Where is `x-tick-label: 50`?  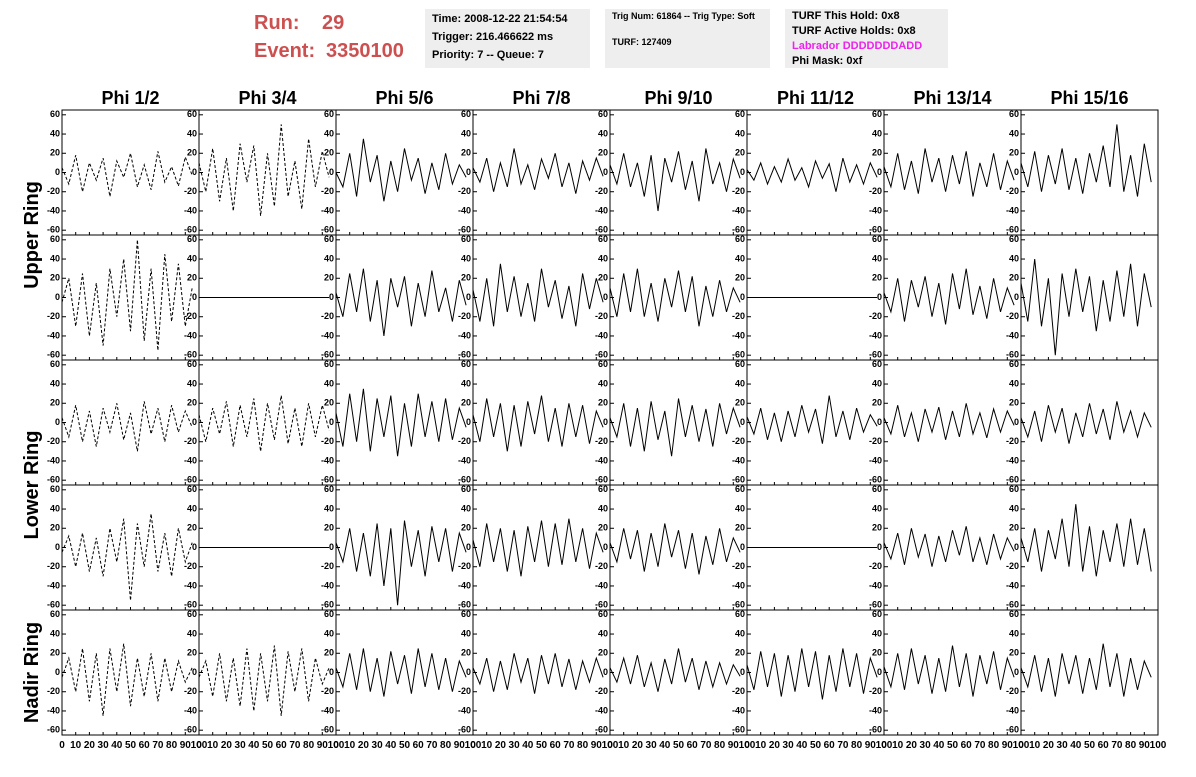
x-tick-label: 50 is located at coordinates (542, 745).